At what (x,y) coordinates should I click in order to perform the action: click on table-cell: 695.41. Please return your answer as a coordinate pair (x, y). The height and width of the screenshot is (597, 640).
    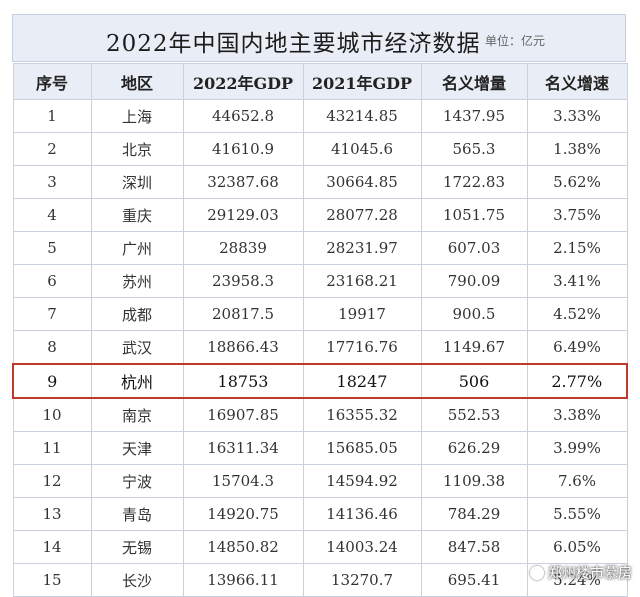
    Looking at the image, I should click on (474, 580).